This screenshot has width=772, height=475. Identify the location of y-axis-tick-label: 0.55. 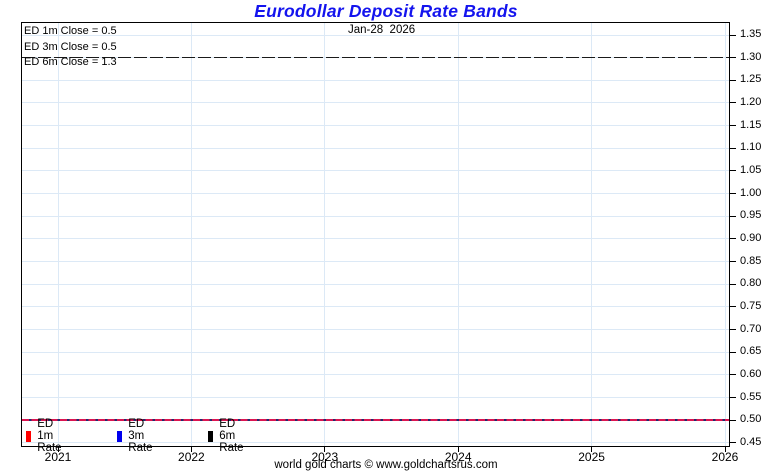
(751, 396).